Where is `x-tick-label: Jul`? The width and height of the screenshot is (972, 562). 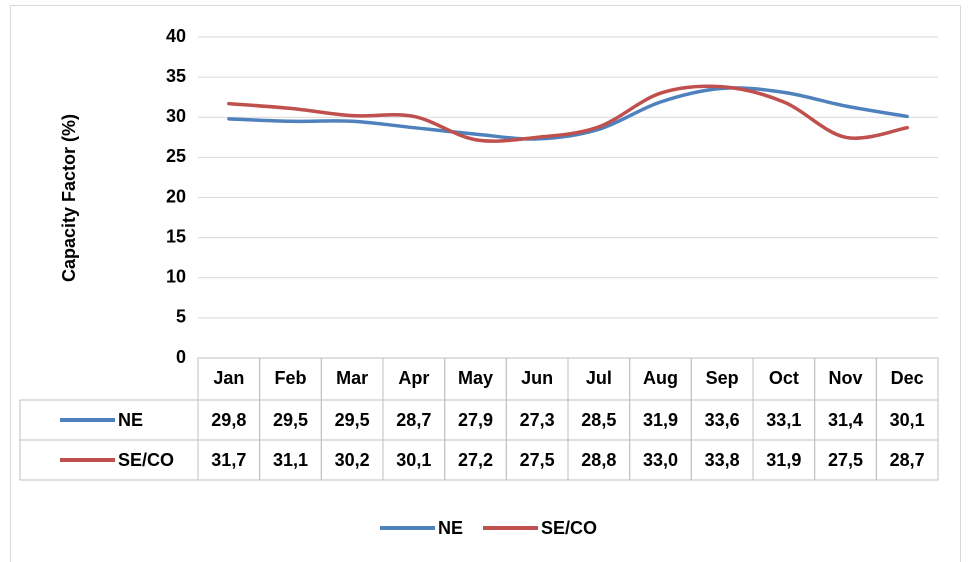
x-tick-label: Jul is located at coordinates (599, 378).